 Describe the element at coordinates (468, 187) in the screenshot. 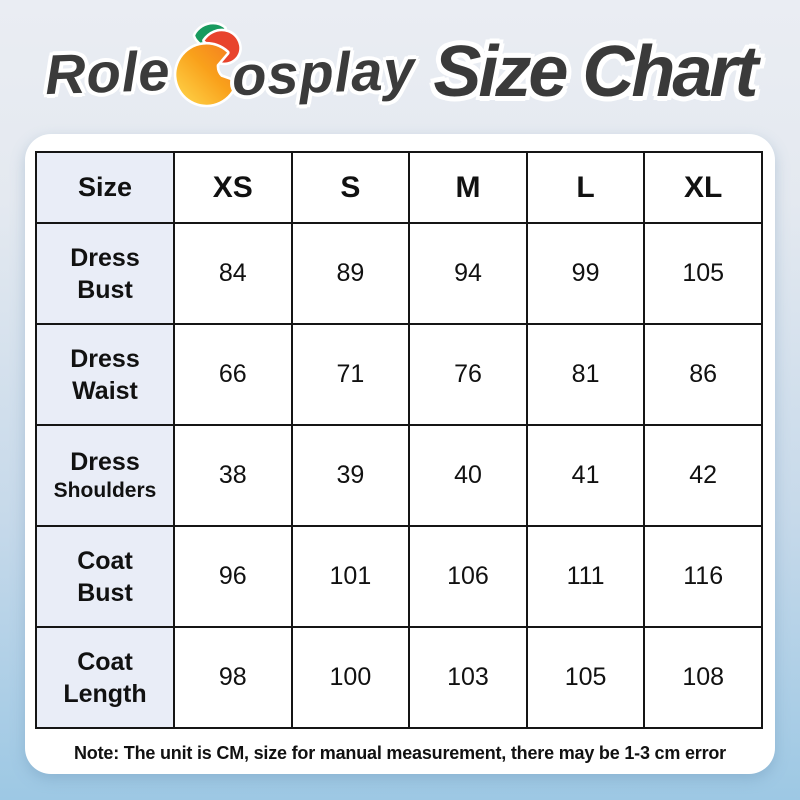

I see `column-header-m: M` at that location.